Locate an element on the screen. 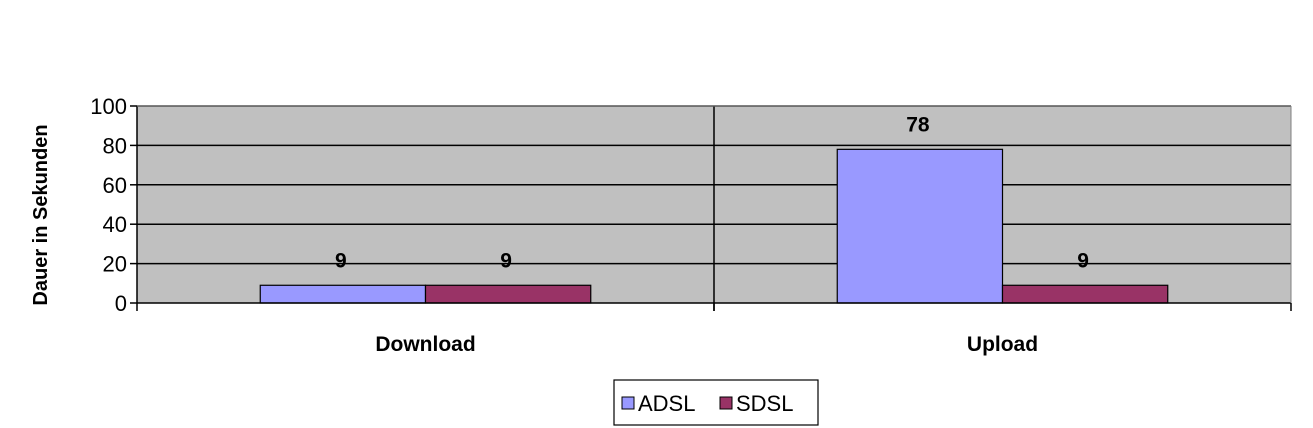  legend-label-adsl: ADSL is located at coordinates (666, 403).